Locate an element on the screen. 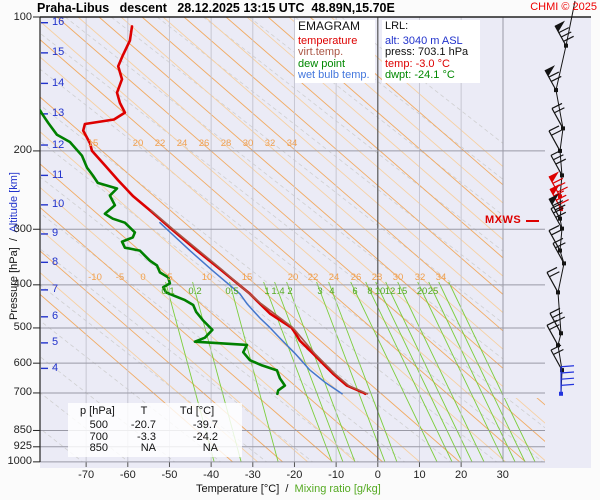 The height and width of the screenshot is (500, 600). isopleth-guides-strip is located at coordinates (524, 430).